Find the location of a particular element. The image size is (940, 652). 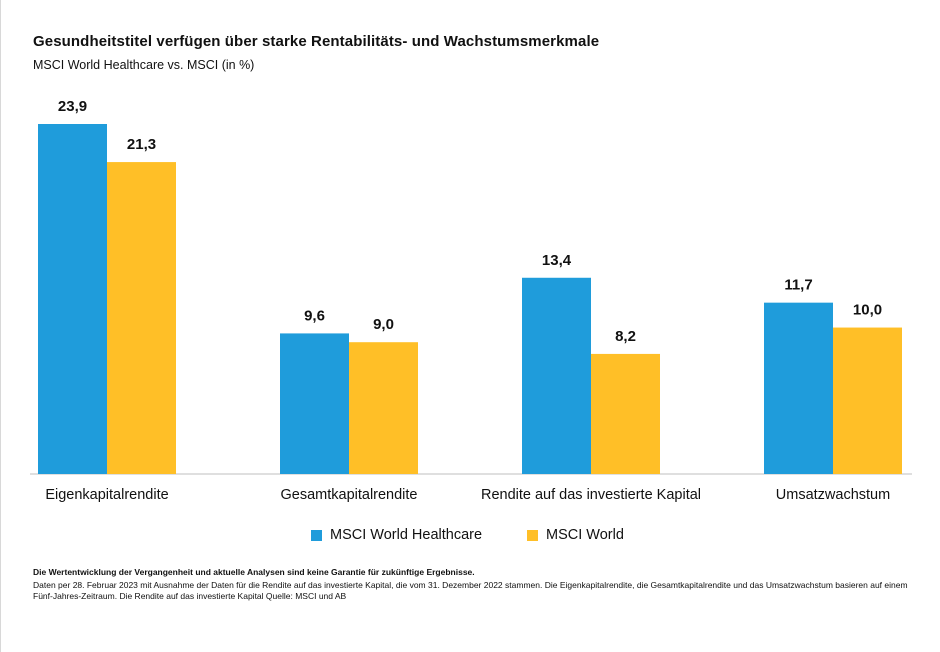

legend-swatch-world is located at coordinates (532, 535).